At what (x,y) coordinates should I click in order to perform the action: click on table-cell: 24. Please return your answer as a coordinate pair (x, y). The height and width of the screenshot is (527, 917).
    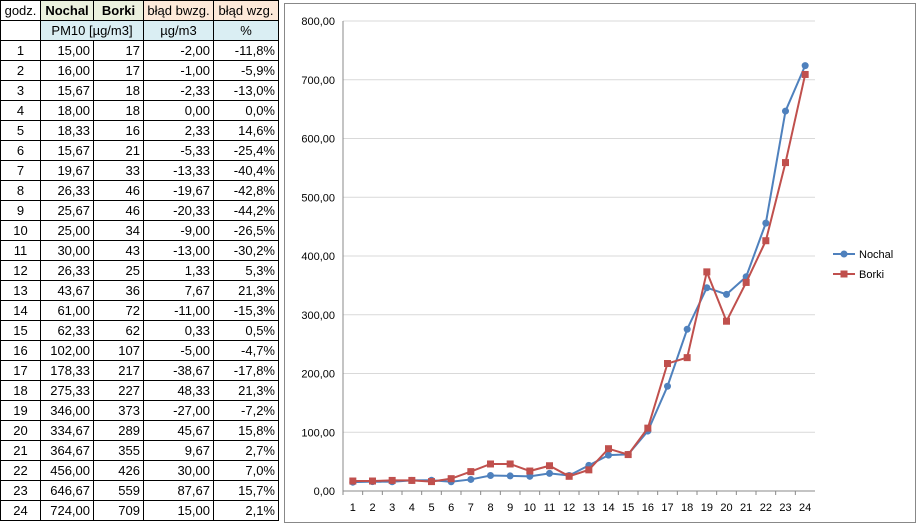
    Looking at the image, I should click on (20, 510).